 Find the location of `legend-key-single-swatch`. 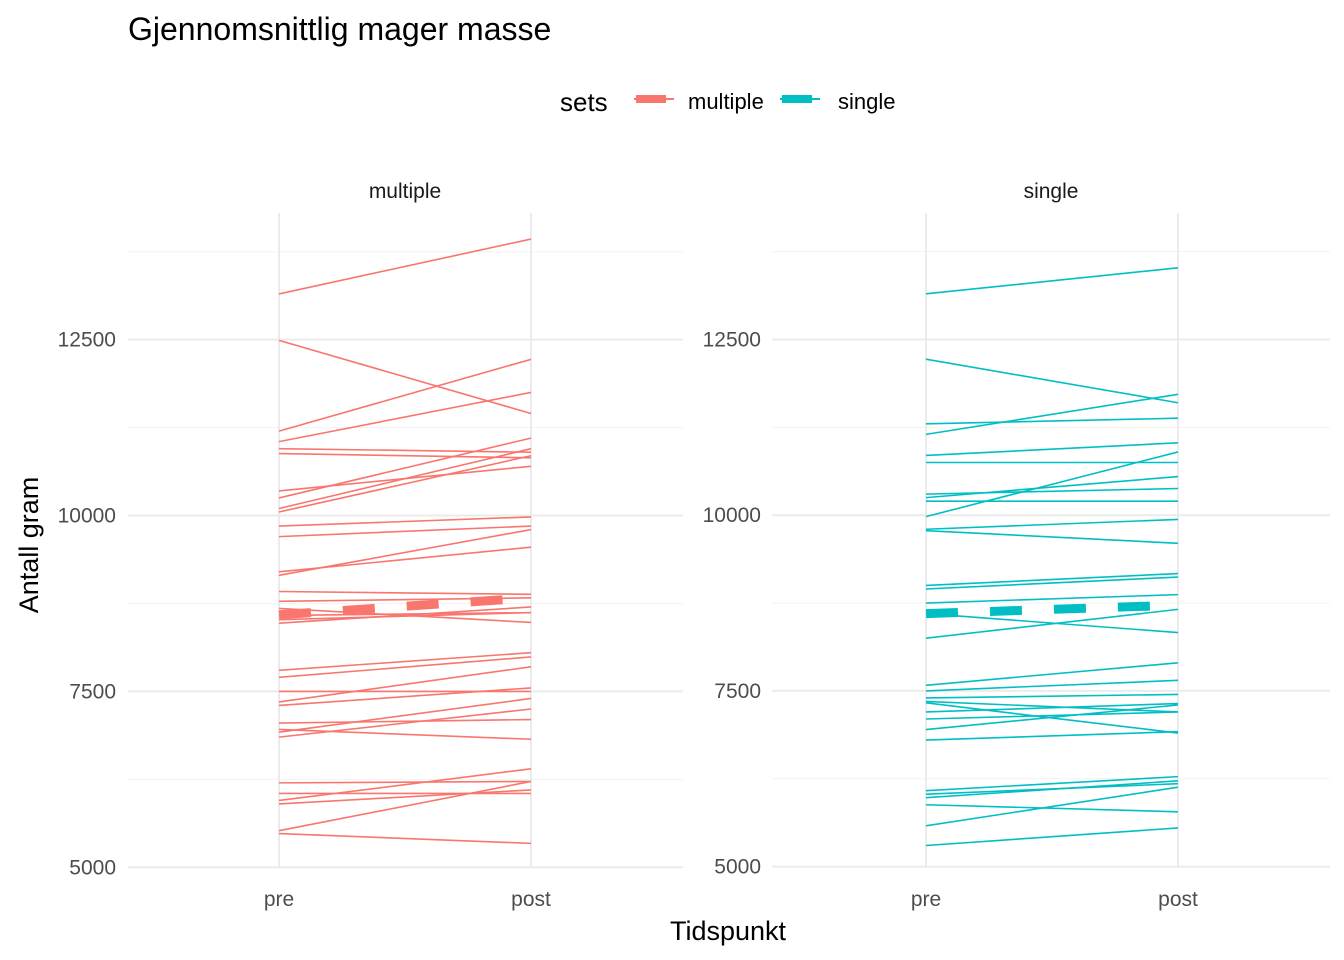

legend-key-single-swatch is located at coordinates (797, 99).